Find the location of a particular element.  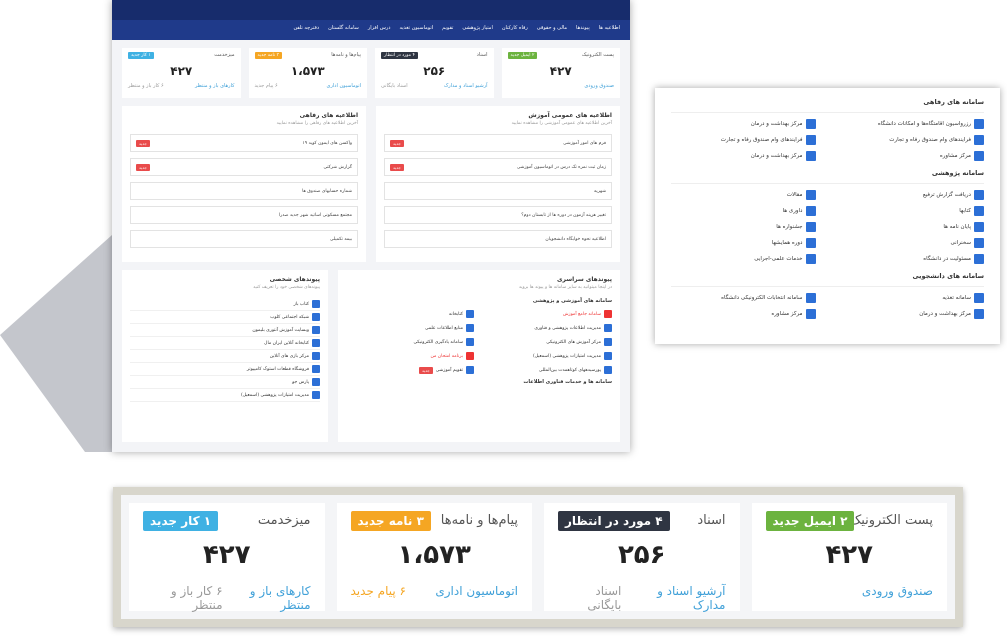

link-item: داوری ها is located at coordinates (743, 211).